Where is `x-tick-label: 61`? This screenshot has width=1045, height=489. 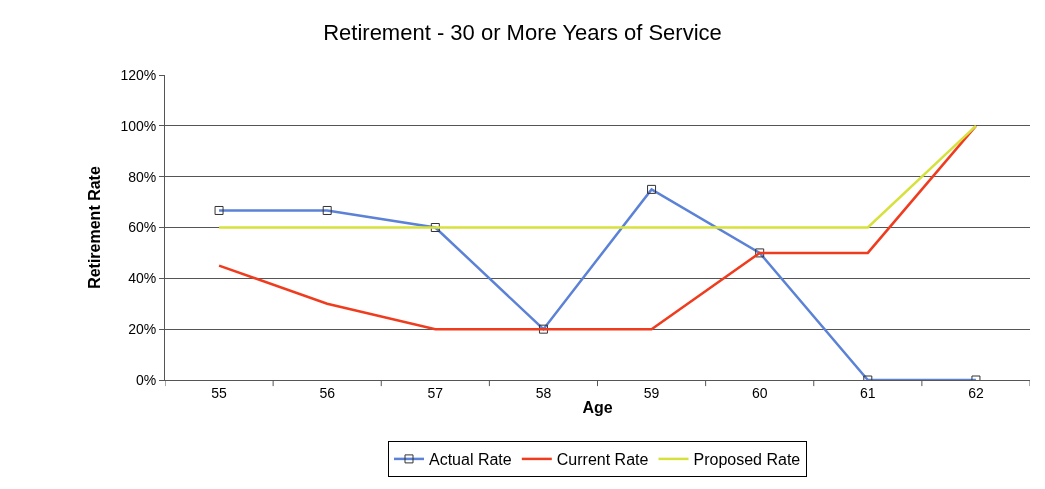
x-tick-label: 61 is located at coordinates (868, 392).